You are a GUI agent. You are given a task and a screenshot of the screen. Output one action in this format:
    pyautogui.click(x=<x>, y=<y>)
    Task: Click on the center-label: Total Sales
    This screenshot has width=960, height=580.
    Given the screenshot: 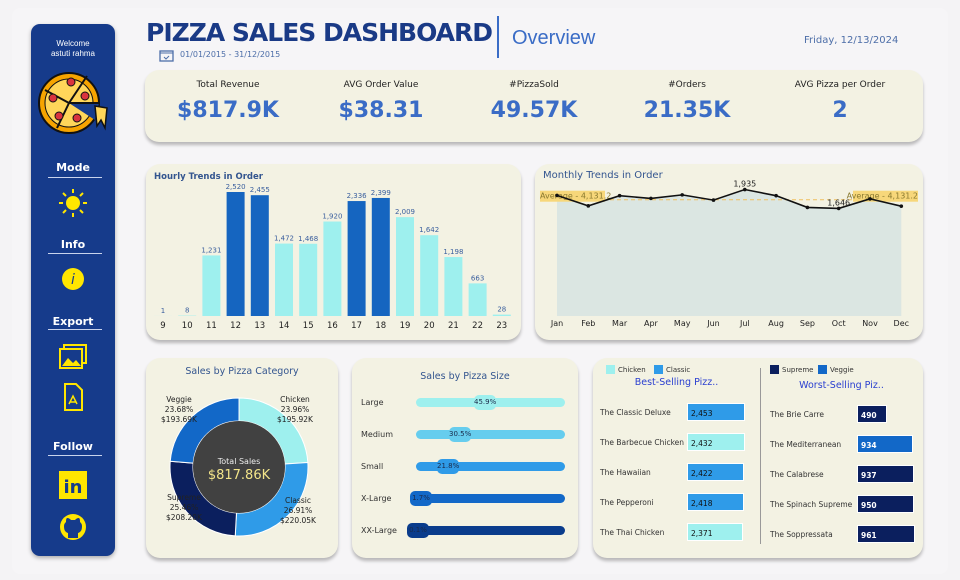 What is the action you would take?
    pyautogui.click(x=239, y=461)
    